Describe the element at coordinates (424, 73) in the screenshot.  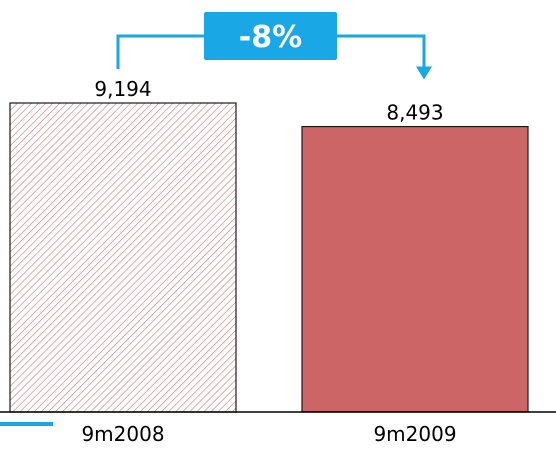
I see `down-arrow-icon` at that location.